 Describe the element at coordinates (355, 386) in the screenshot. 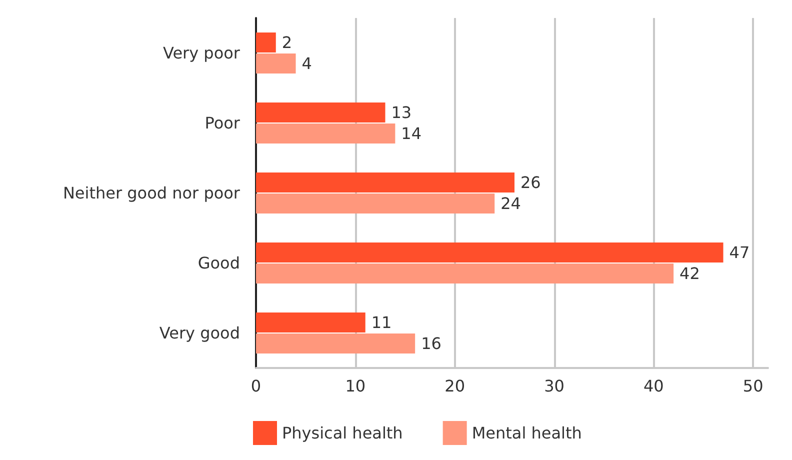

I see `x-tick-label: 10` at that location.